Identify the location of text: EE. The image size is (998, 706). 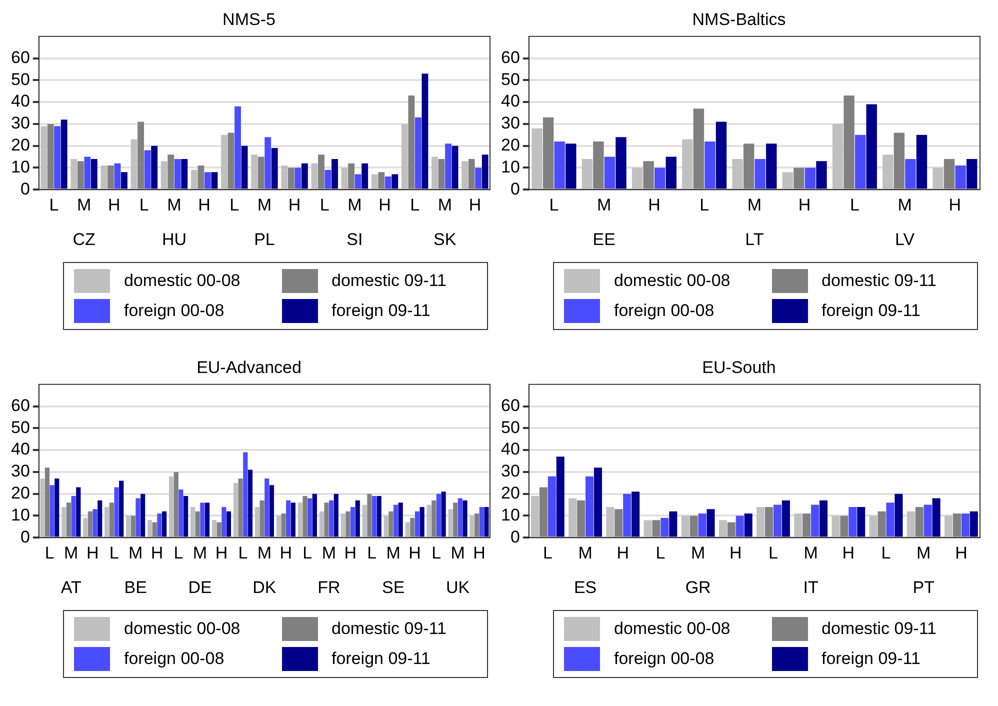
(604, 240).